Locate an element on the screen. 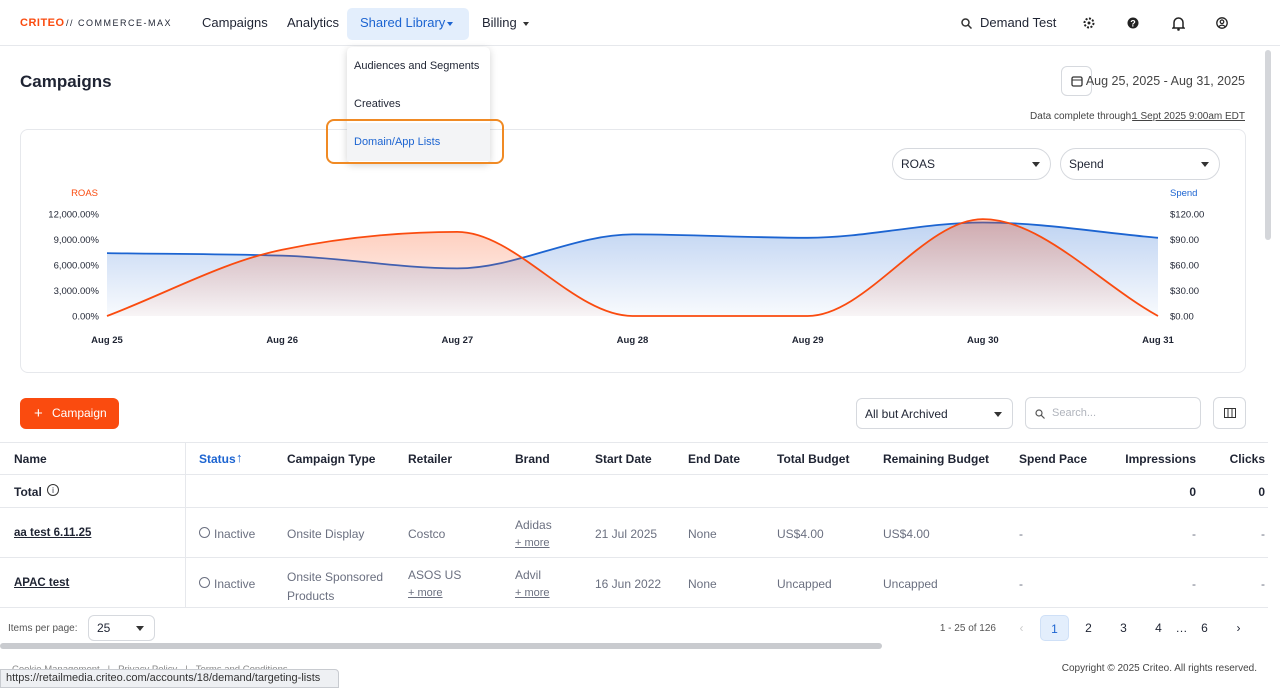  plus-icon: + is located at coordinates (38, 413).